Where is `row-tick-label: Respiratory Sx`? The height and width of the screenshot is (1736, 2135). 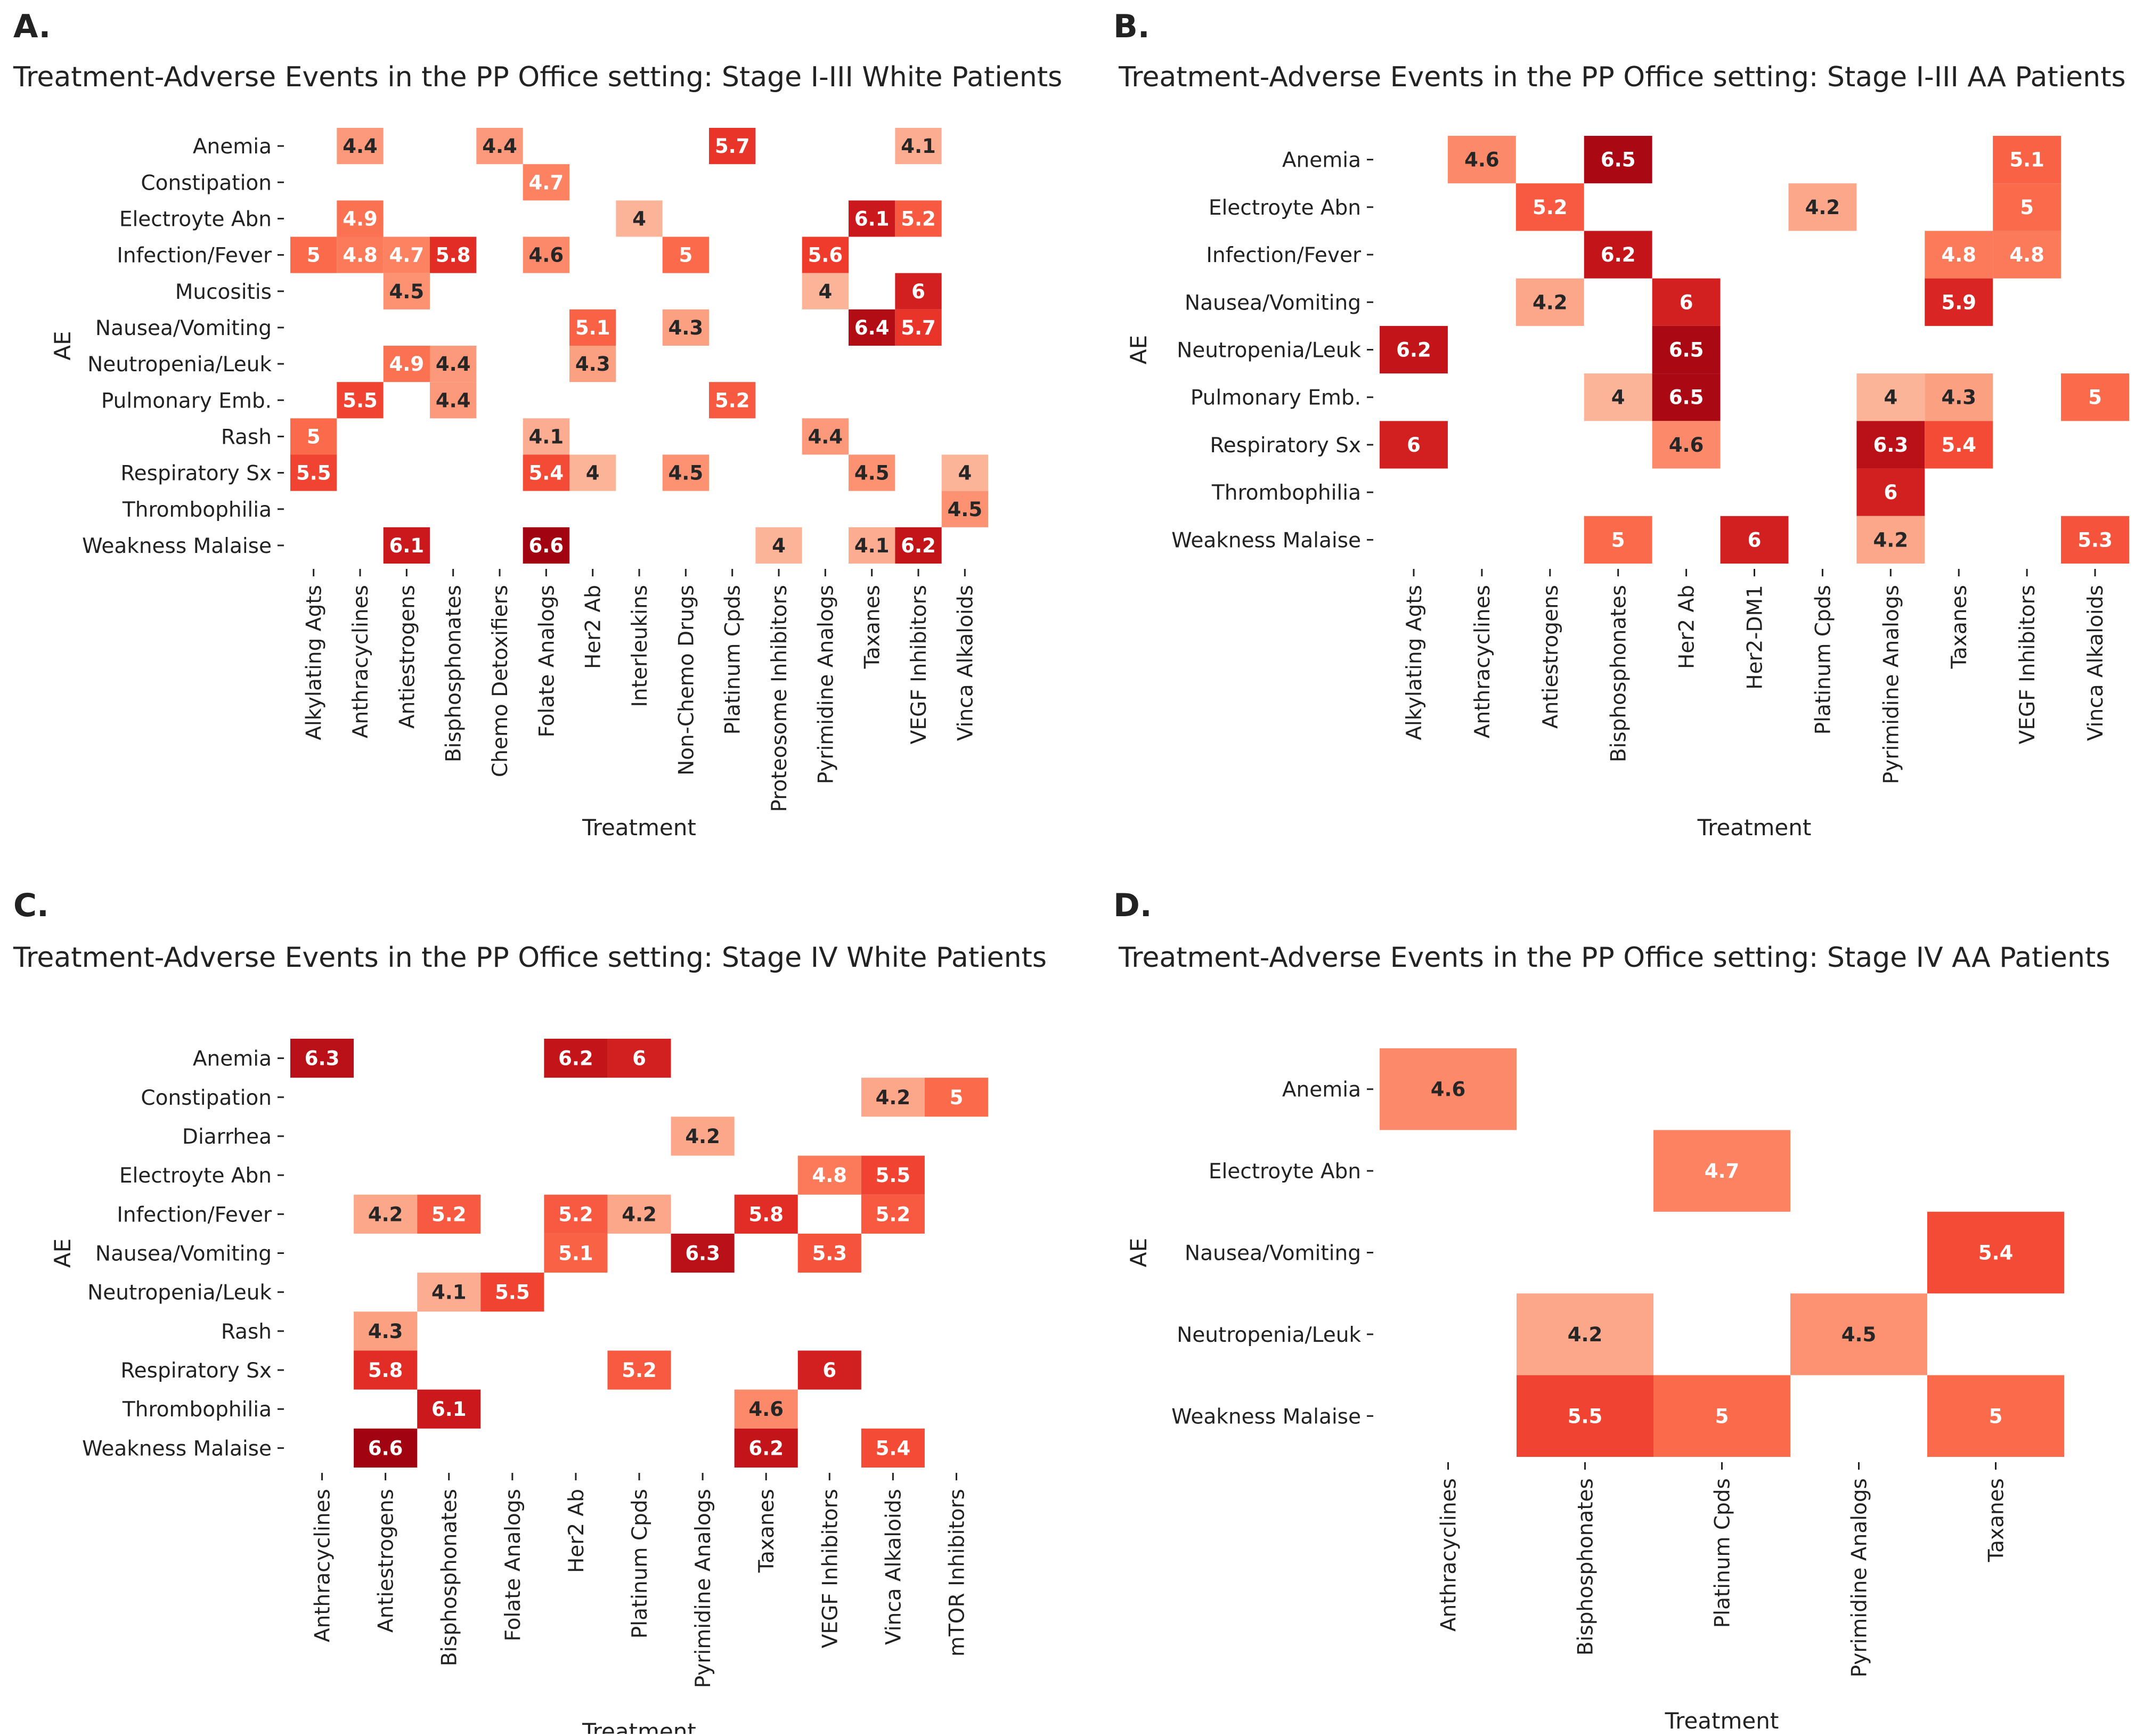
row-tick-label: Respiratory Sx is located at coordinates (1285, 446).